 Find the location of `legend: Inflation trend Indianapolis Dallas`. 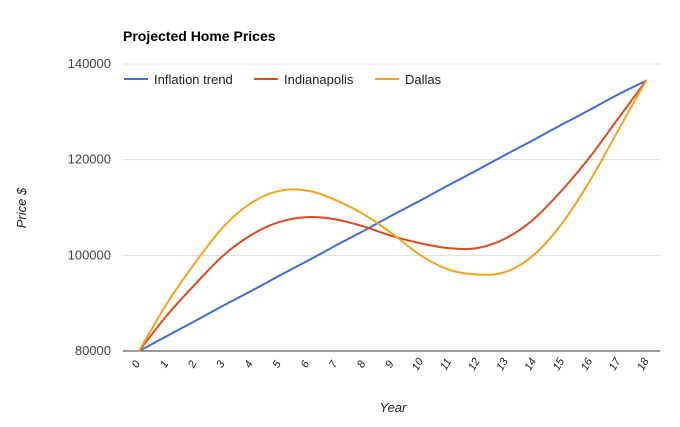

legend: Inflation trend Indianapolis Dallas is located at coordinates (283, 79).